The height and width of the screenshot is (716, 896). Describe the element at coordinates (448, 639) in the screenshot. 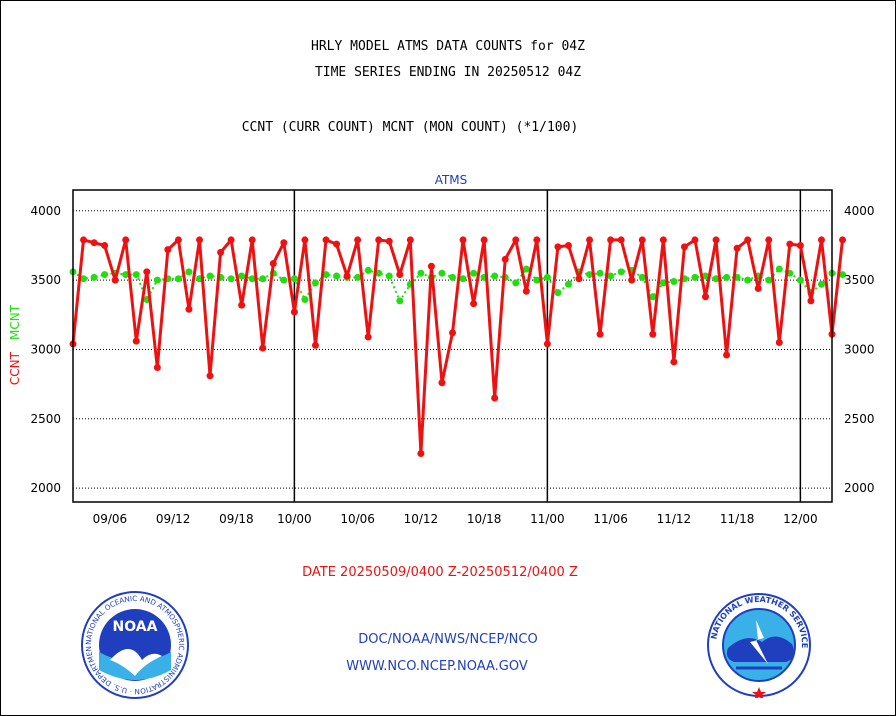

I see `org-line: DOC/NOAA/NWS/NCEP/NCO` at that location.